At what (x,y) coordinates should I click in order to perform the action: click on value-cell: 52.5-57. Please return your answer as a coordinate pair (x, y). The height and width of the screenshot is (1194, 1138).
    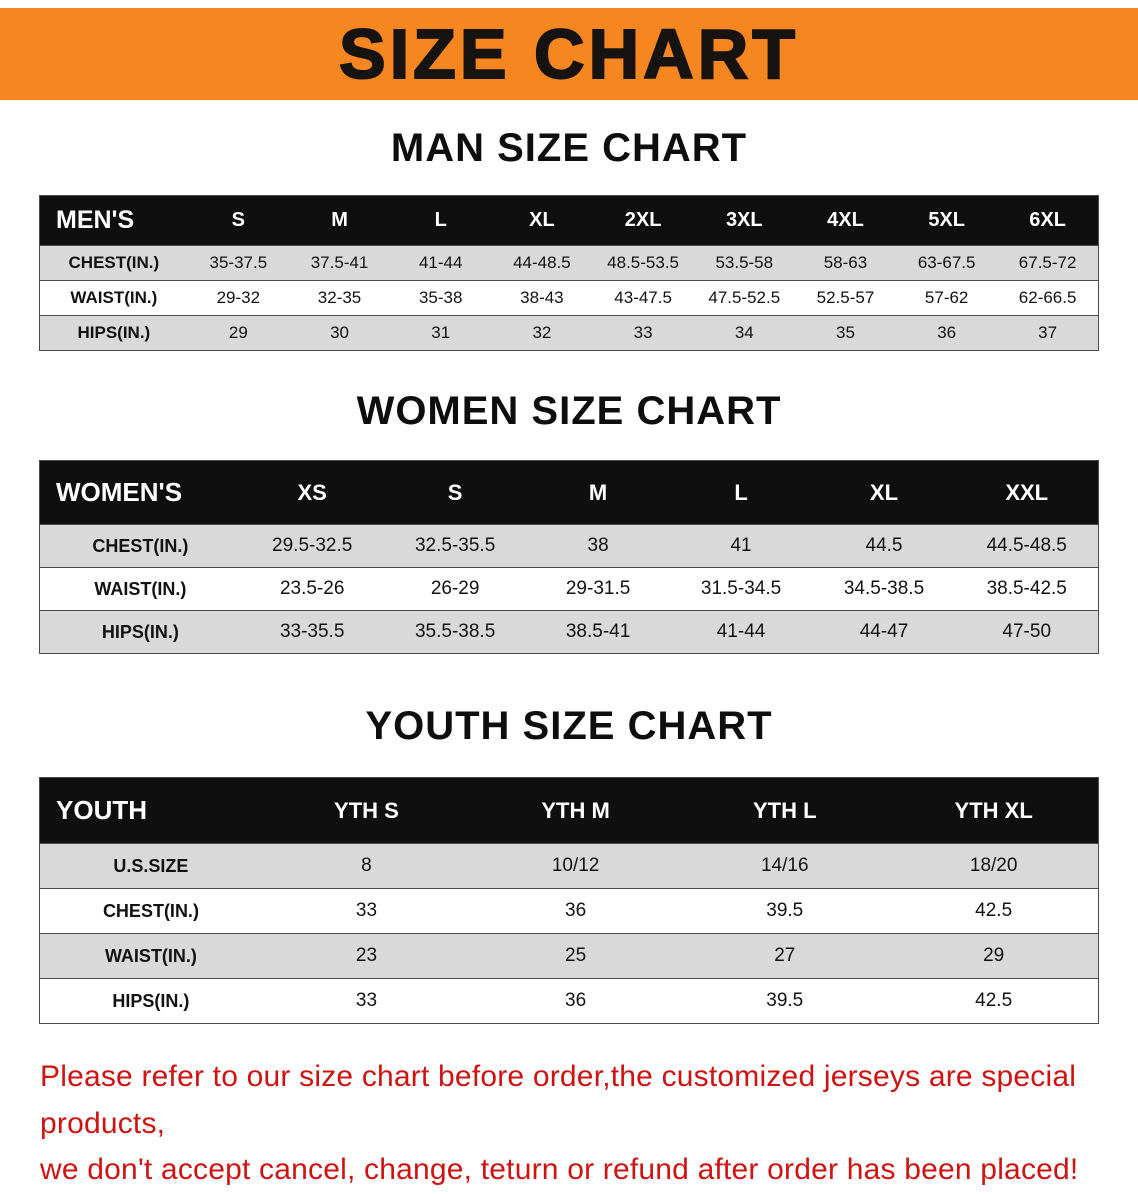
    Looking at the image, I should click on (845, 298).